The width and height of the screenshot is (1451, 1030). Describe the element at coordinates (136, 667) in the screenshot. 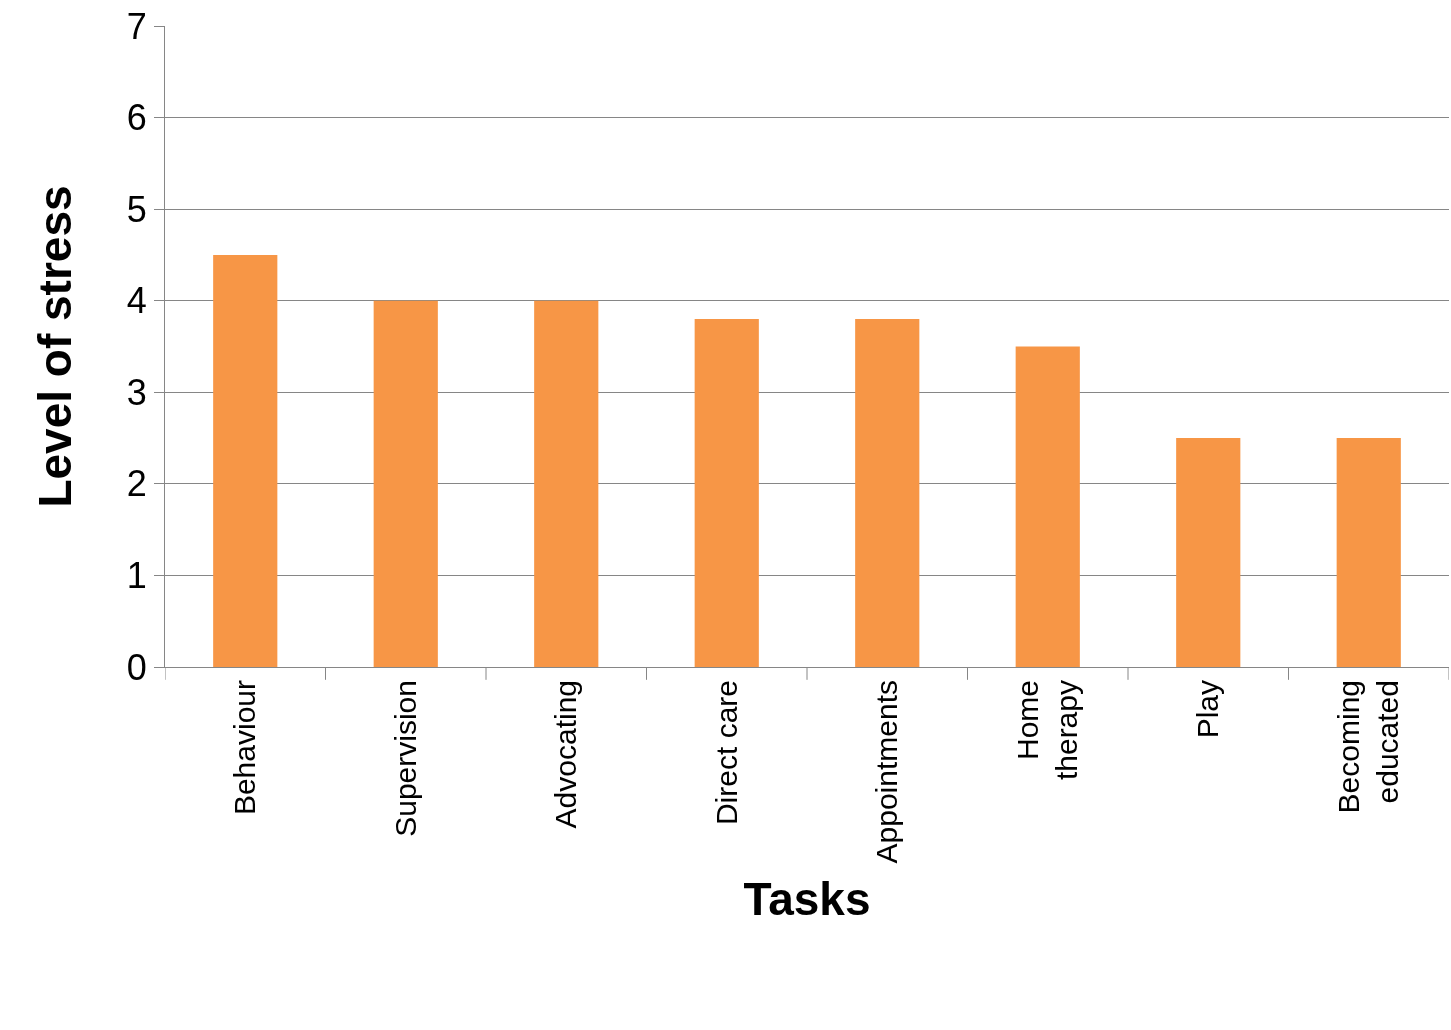

I see `y-tick-label: 0` at that location.